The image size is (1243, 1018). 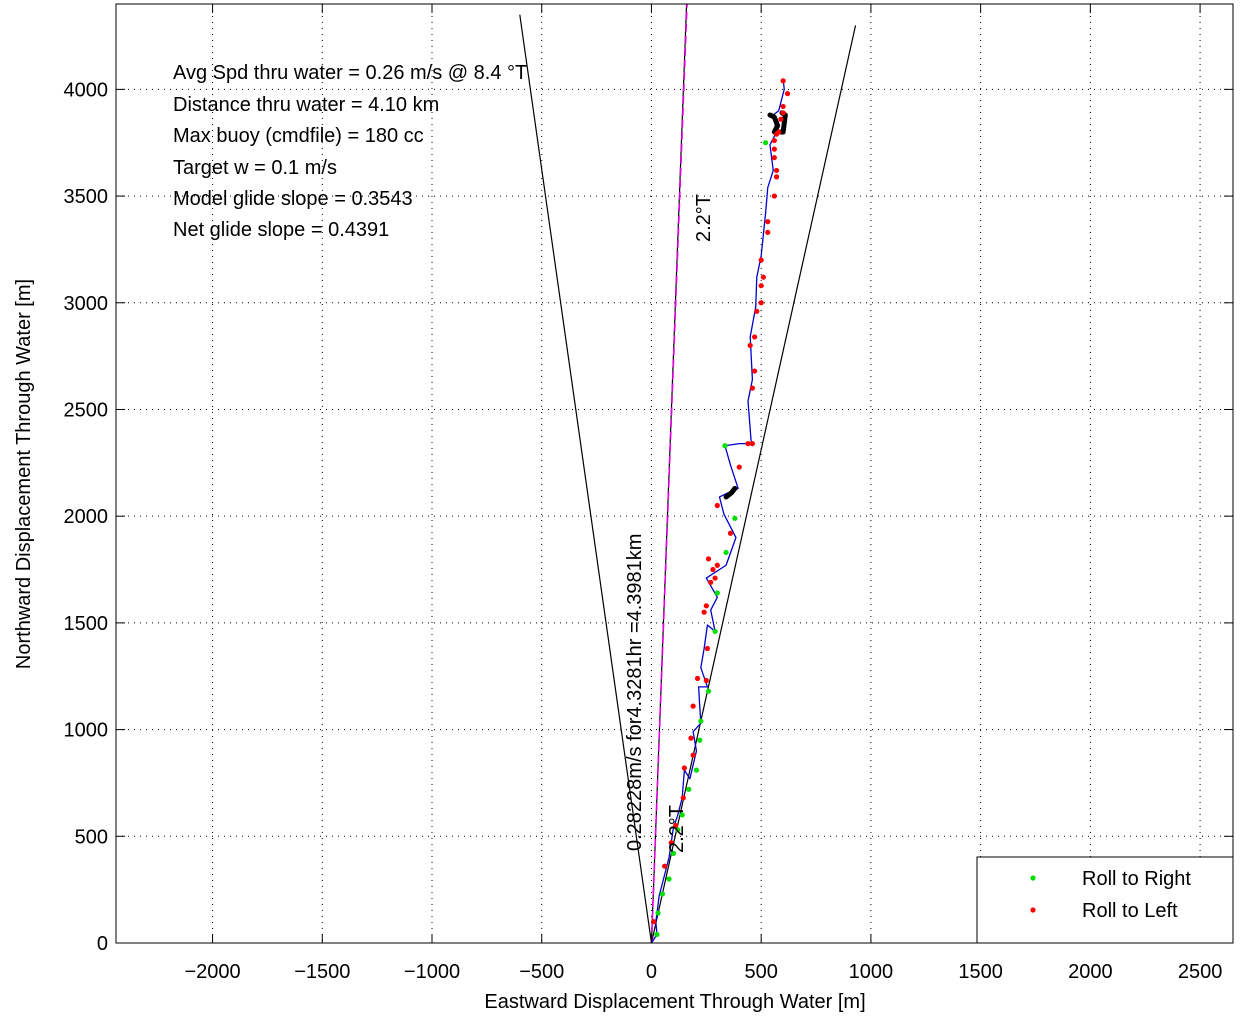 What do you see at coordinates (432, 972) in the screenshot?
I see `x-tick-label: −1000` at bounding box center [432, 972].